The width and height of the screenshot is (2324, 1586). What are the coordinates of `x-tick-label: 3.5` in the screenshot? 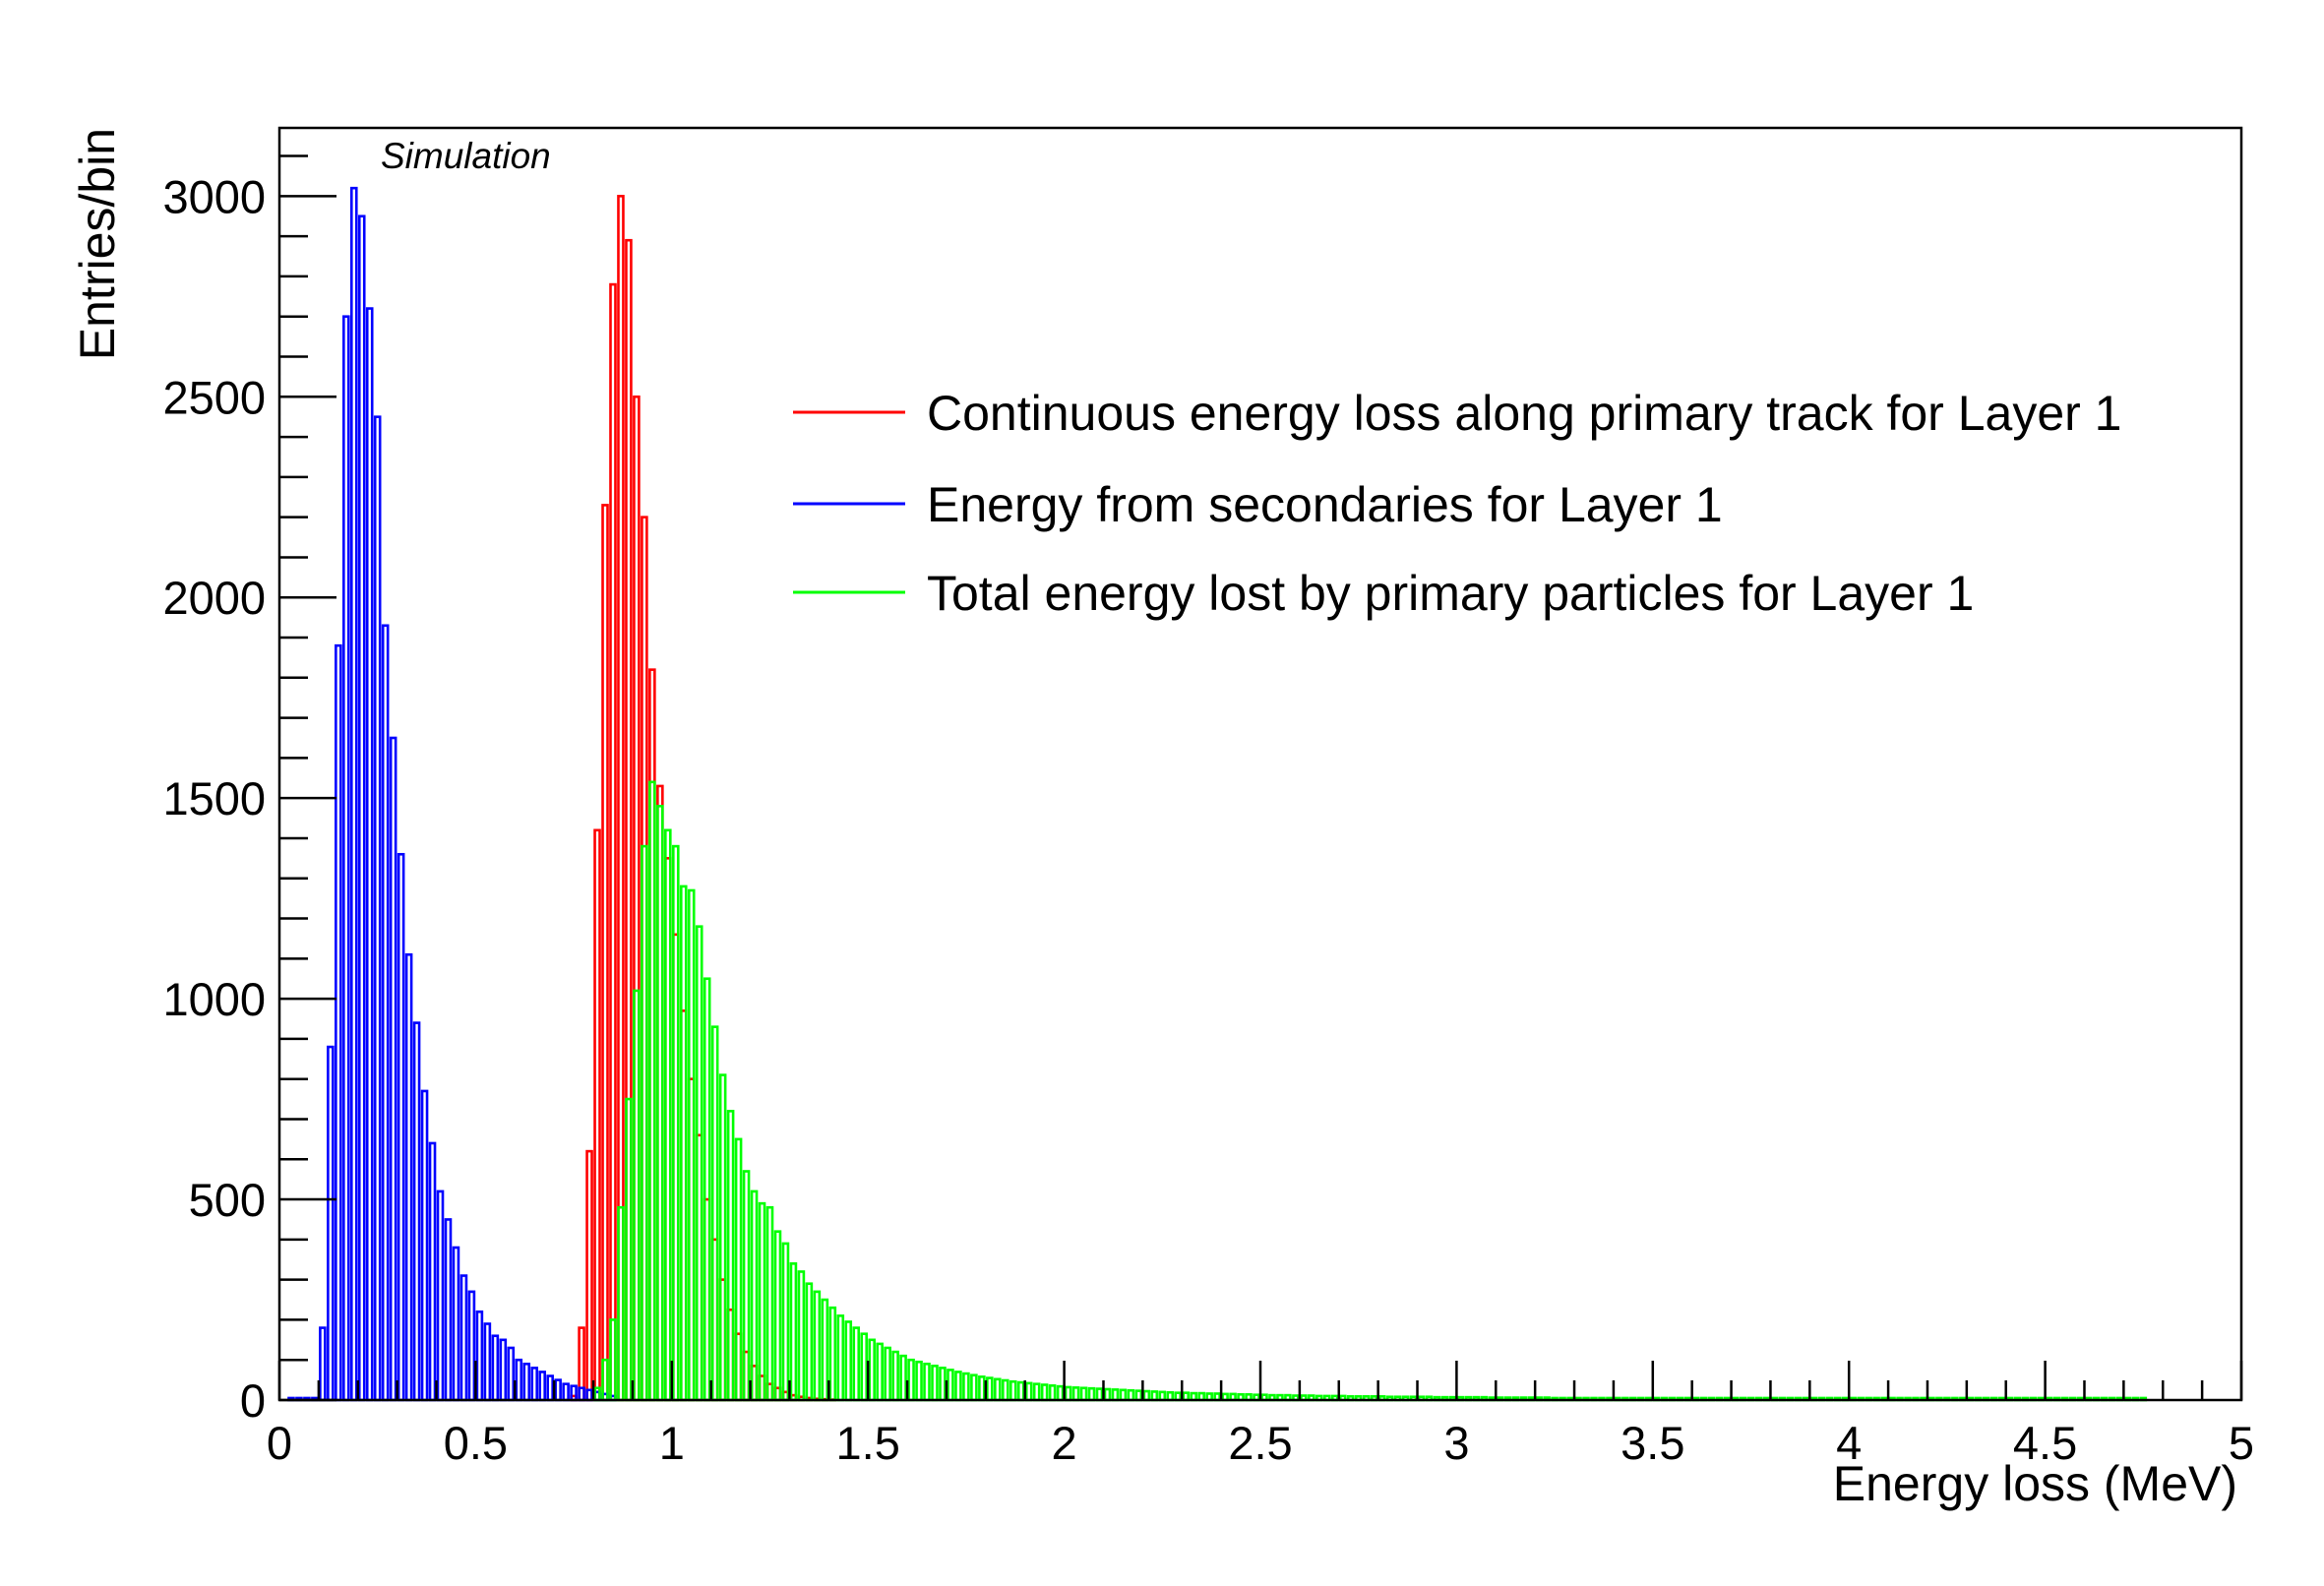 It's located at (1652, 1443).